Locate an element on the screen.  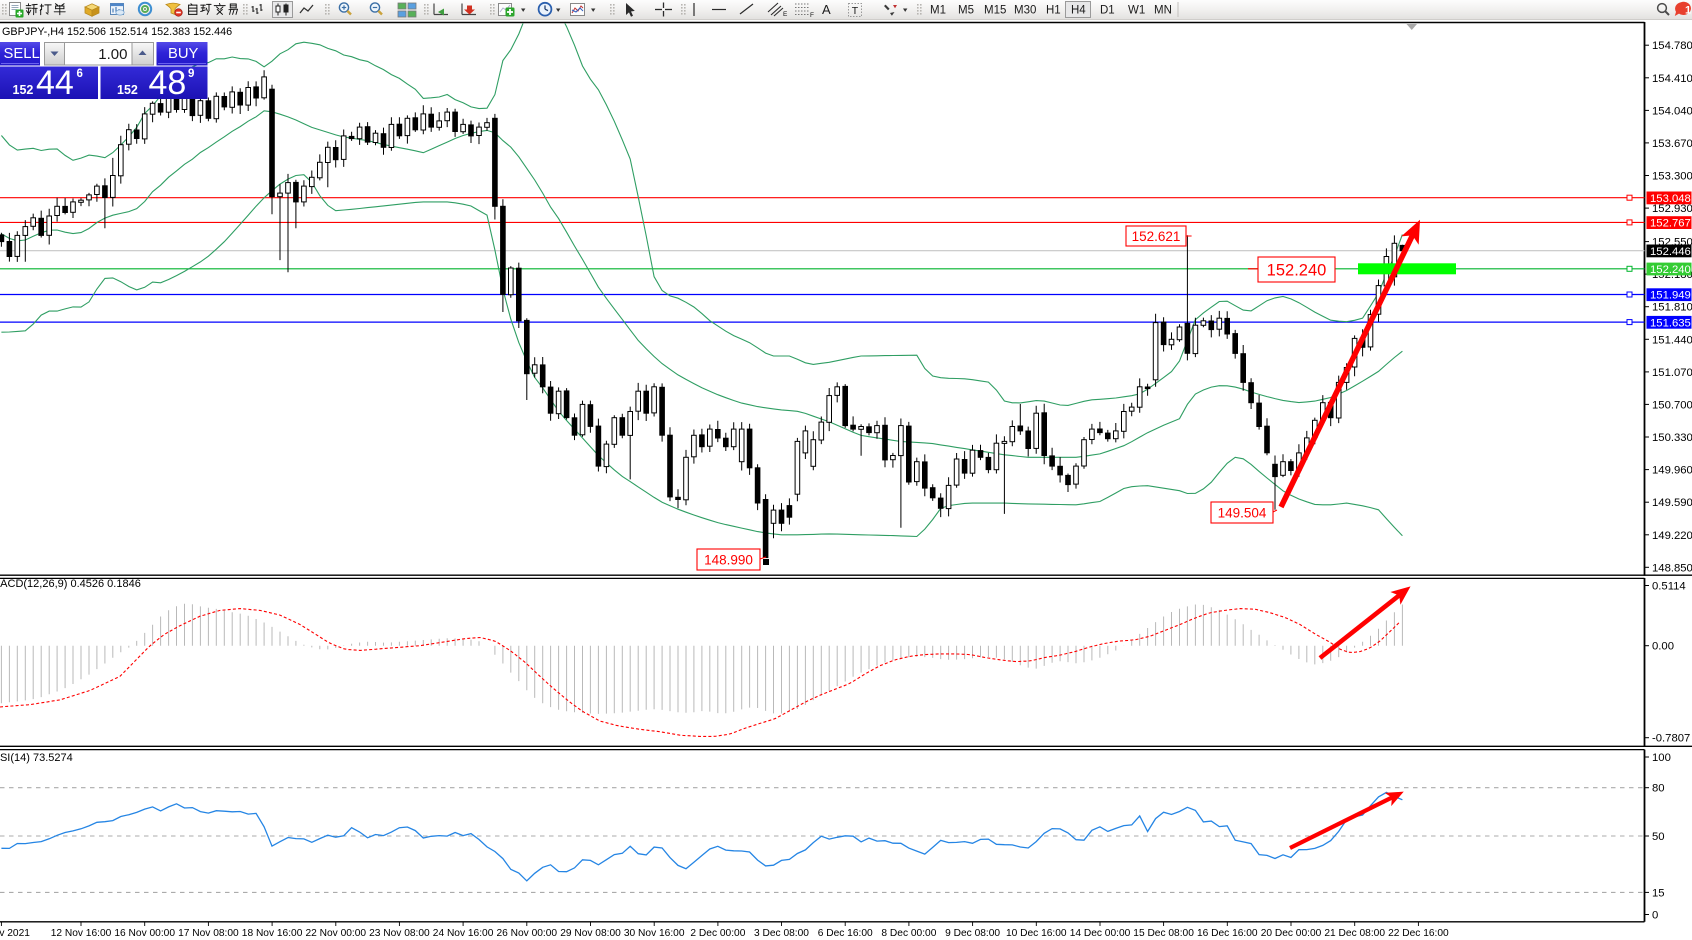
svg-text: 11 Nov 2021 is located at coordinates (15, 933).